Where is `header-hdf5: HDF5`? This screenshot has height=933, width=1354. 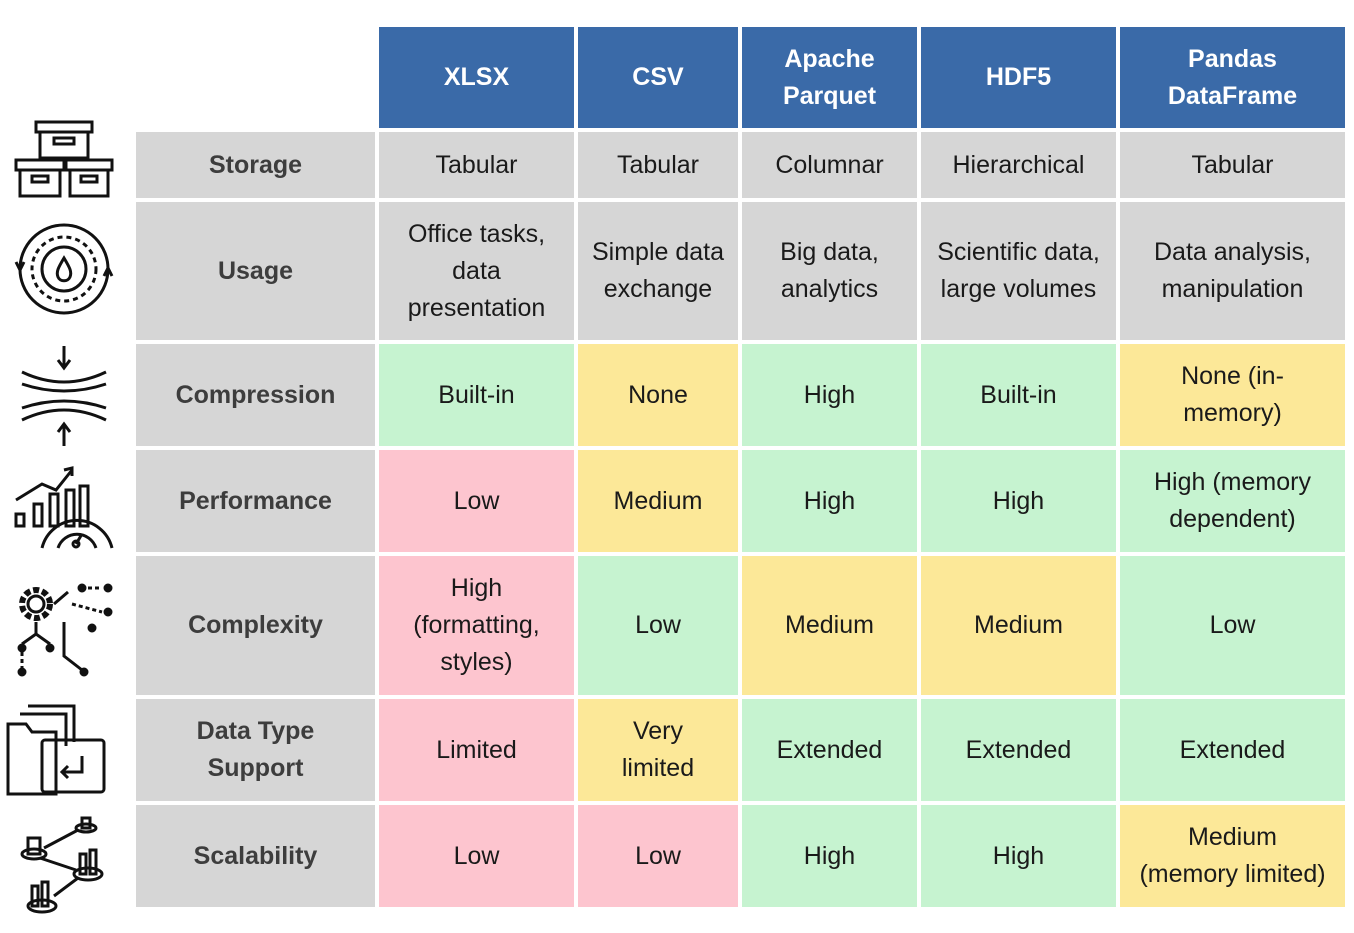
header-hdf5: HDF5 is located at coordinates (1018, 77).